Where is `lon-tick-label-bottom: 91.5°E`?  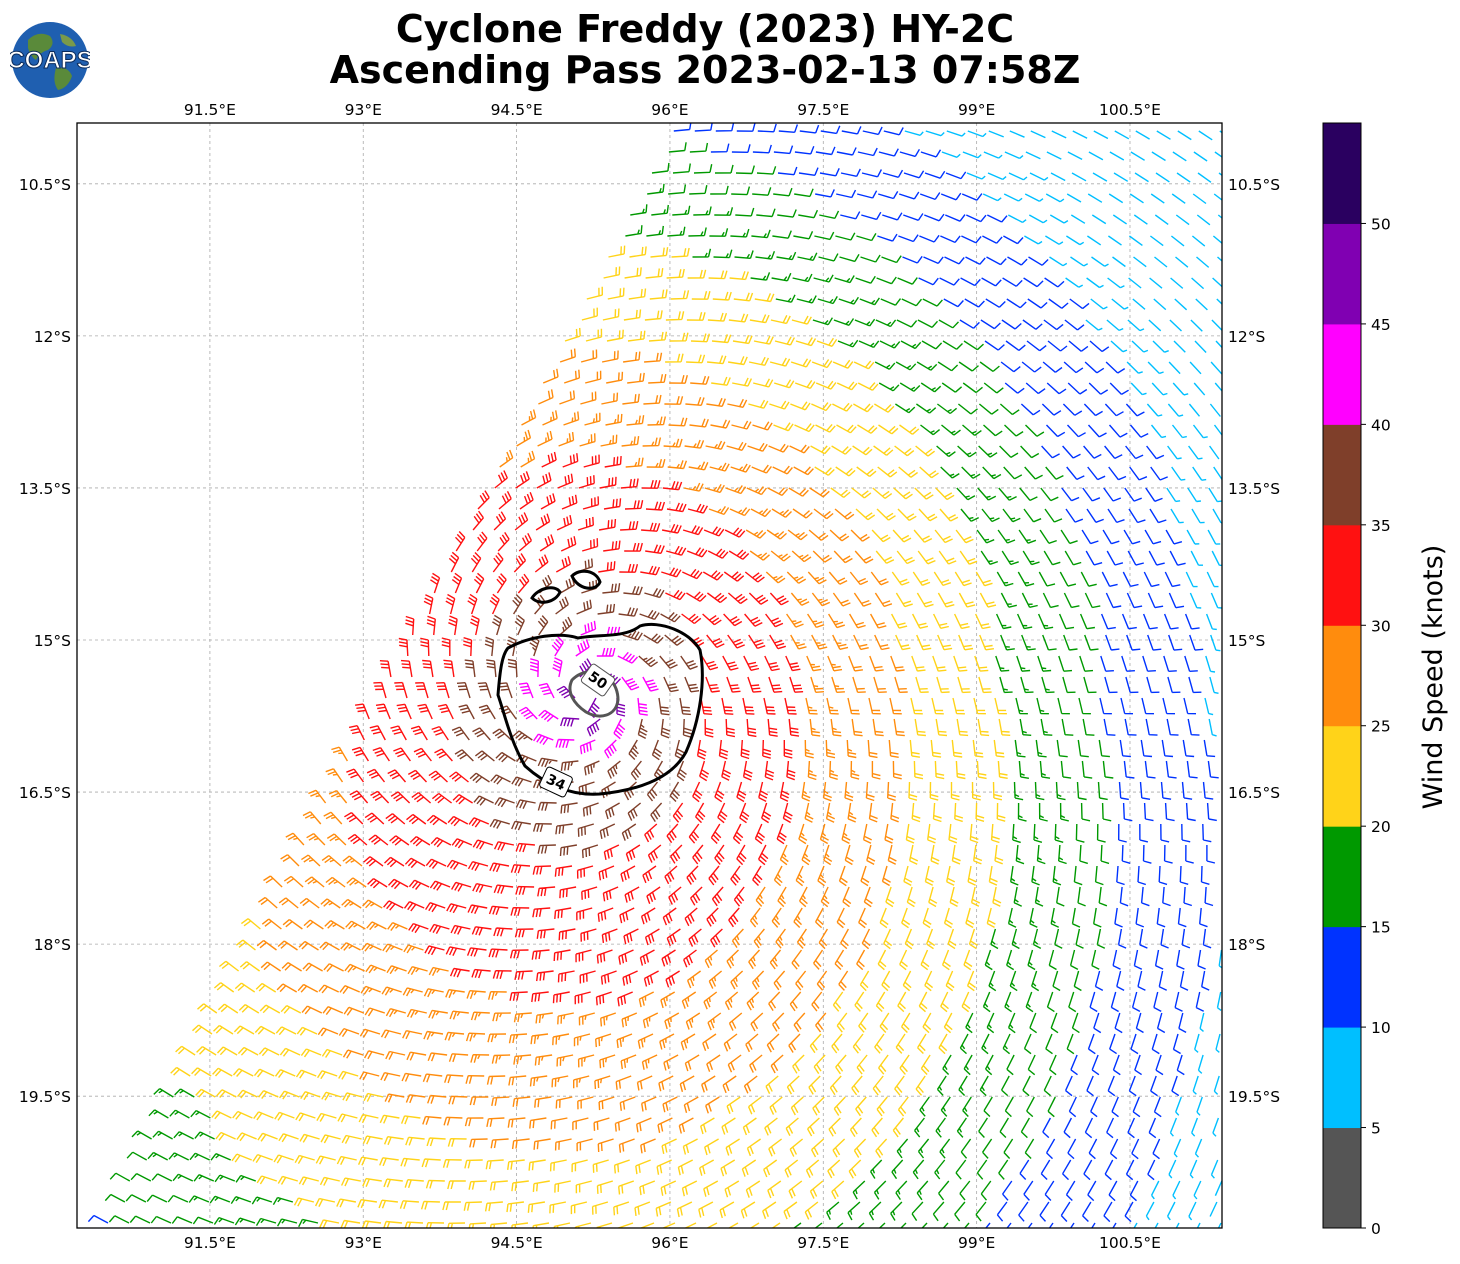 lon-tick-label-bottom: 91.5°E is located at coordinates (210, 1243).